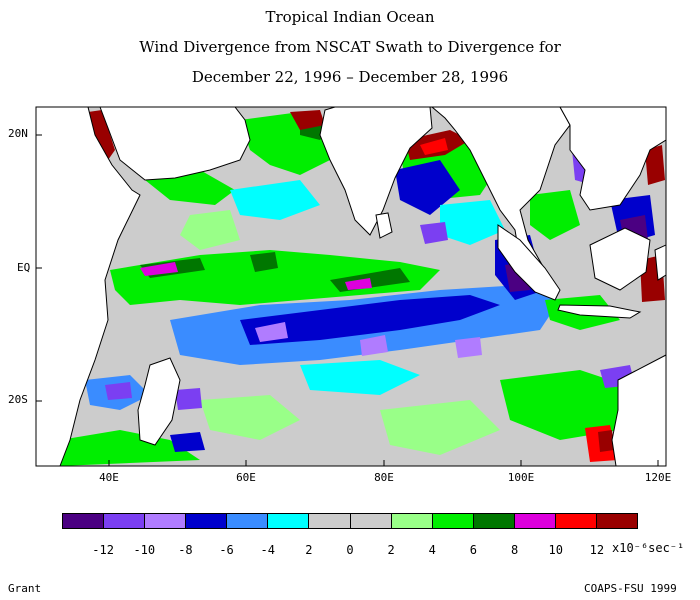 The height and width of the screenshot is (600, 700). Describe the element at coordinates (130, 448) in the screenshot. I see `field-green-sw` at that location.